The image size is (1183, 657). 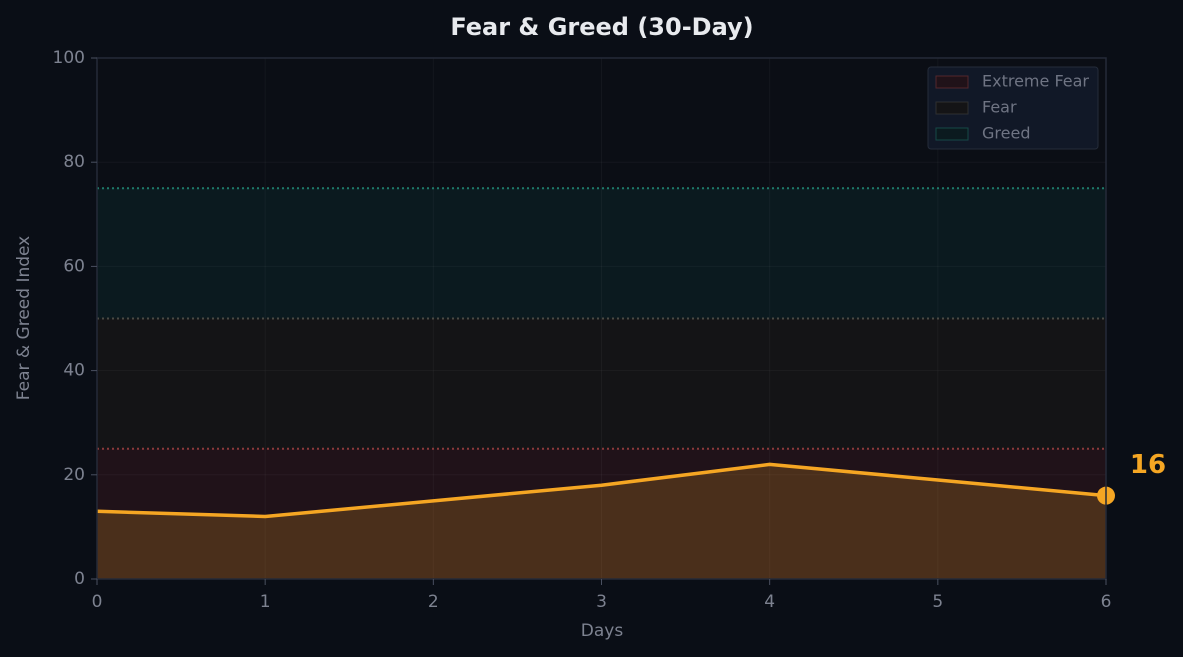 What do you see at coordinates (601, 521) in the screenshot?
I see `area` at bounding box center [601, 521].